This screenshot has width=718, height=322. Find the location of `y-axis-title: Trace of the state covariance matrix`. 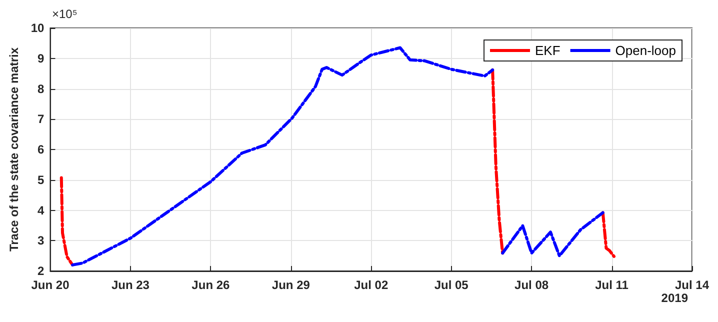

y-axis-title: Trace of the state covariance matrix is located at coordinates (14, 149).